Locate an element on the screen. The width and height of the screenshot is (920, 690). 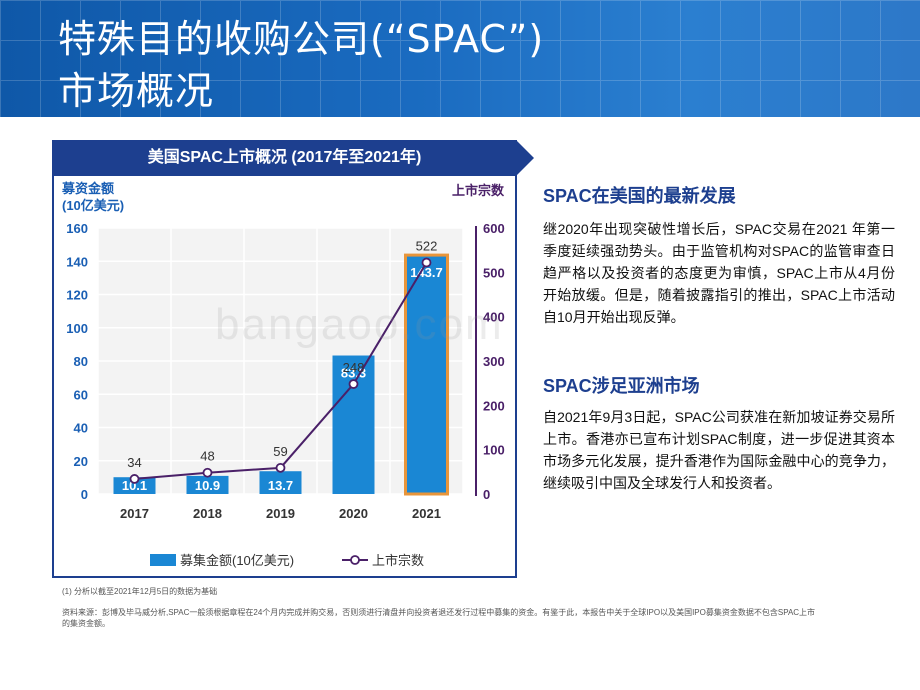
right-axis-tick-label: 100 is located at coordinates (494, 450).